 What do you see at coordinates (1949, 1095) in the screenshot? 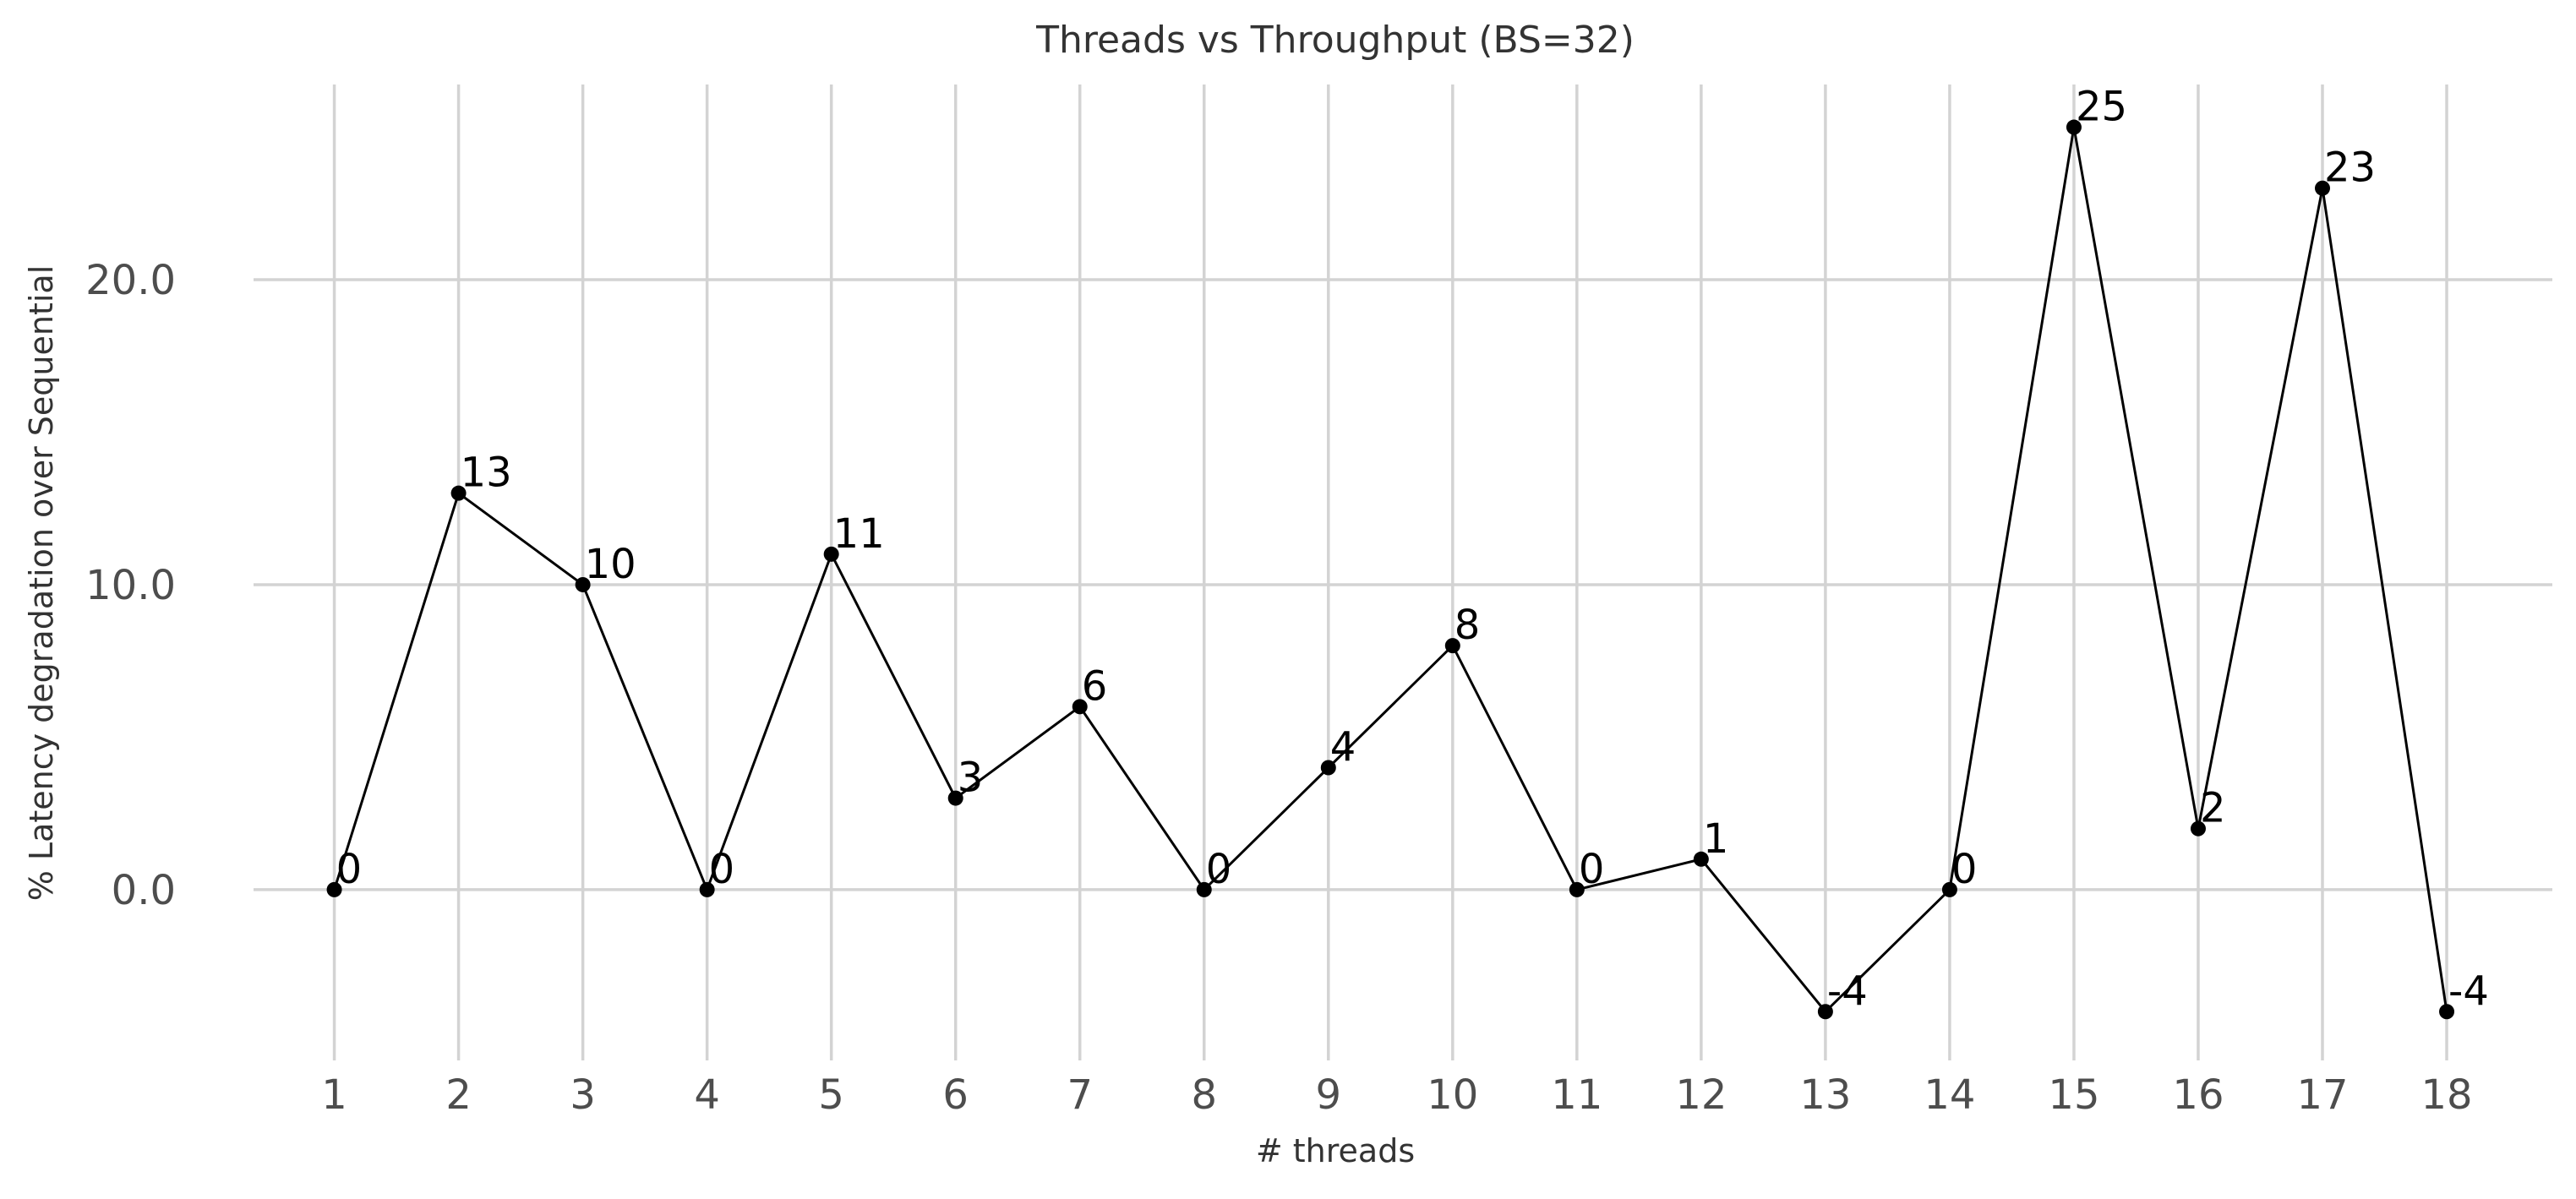
I see `x-tick-label: 14` at bounding box center [1949, 1095].